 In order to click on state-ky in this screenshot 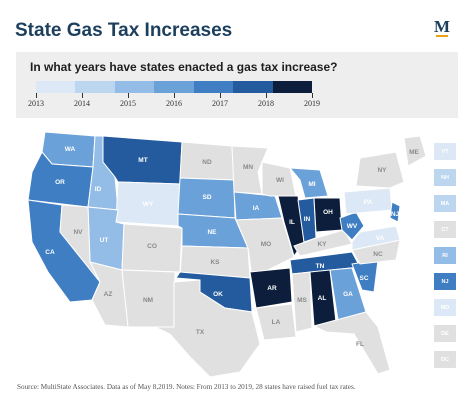, I will do `click(323, 243)`.